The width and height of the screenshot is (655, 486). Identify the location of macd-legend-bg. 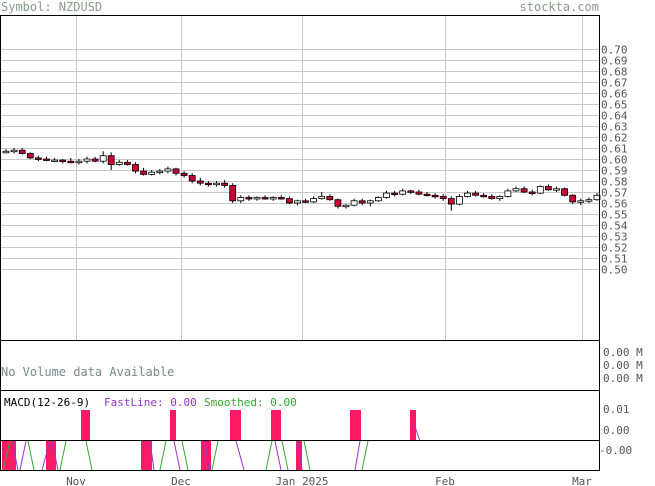
(146, 402).